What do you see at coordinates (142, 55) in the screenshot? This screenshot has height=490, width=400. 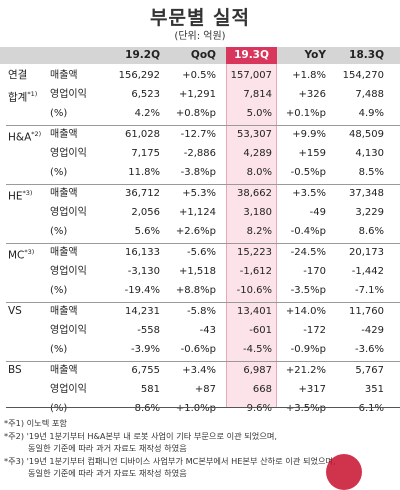 I see `col-header-19-2q: 19.2Q` at bounding box center [142, 55].